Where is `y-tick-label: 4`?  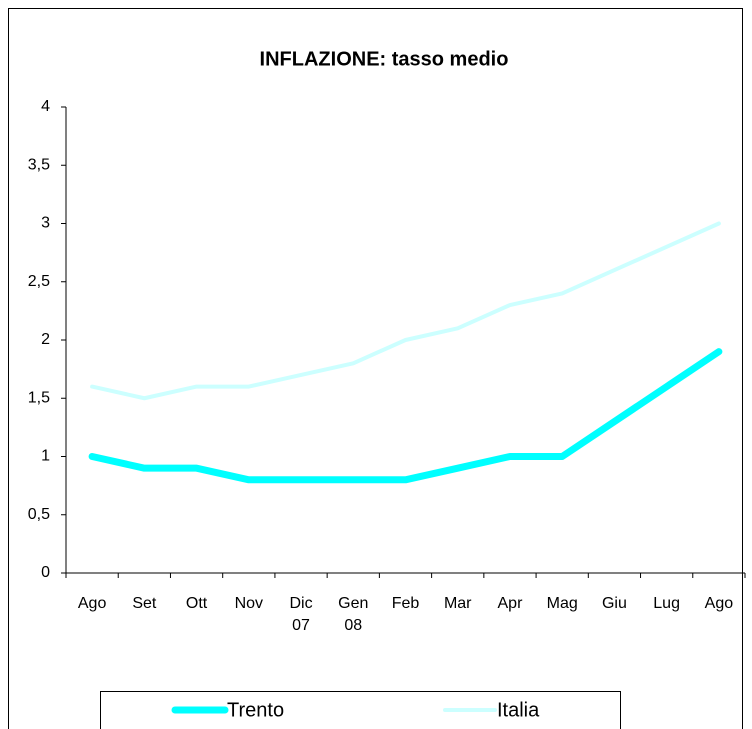
y-tick-label: 4 is located at coordinates (45, 106).